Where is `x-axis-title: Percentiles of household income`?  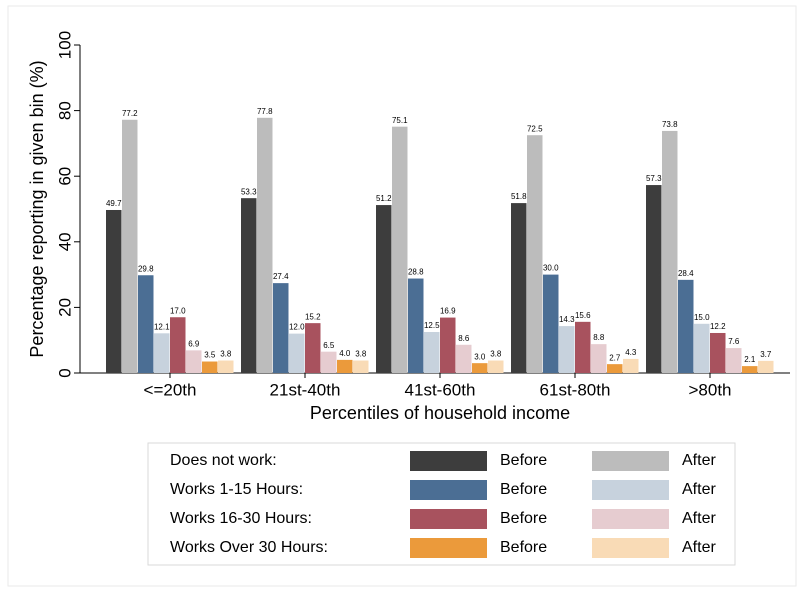 x-axis-title: Percentiles of household income is located at coordinates (440, 413).